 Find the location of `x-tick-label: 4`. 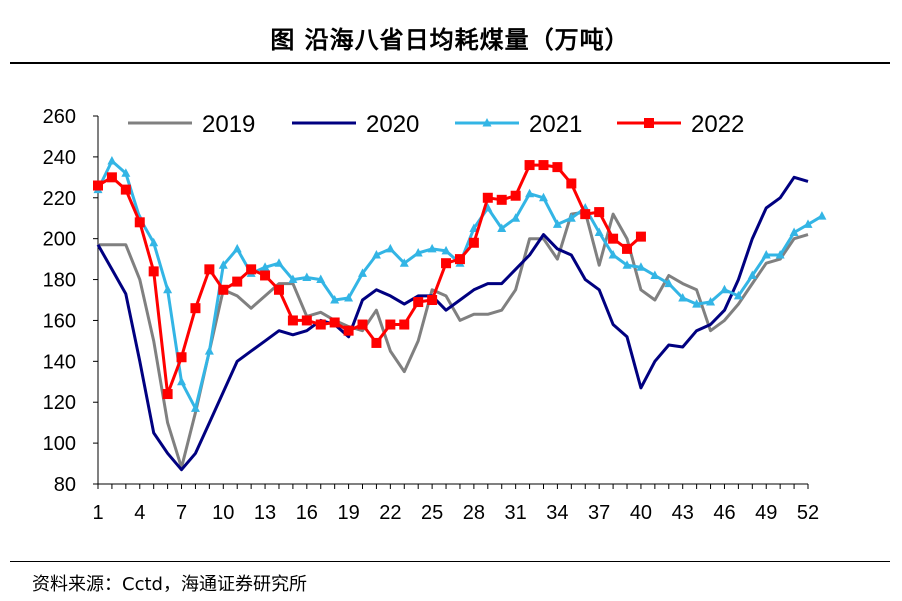

x-tick-label: 4 is located at coordinates (139, 513).